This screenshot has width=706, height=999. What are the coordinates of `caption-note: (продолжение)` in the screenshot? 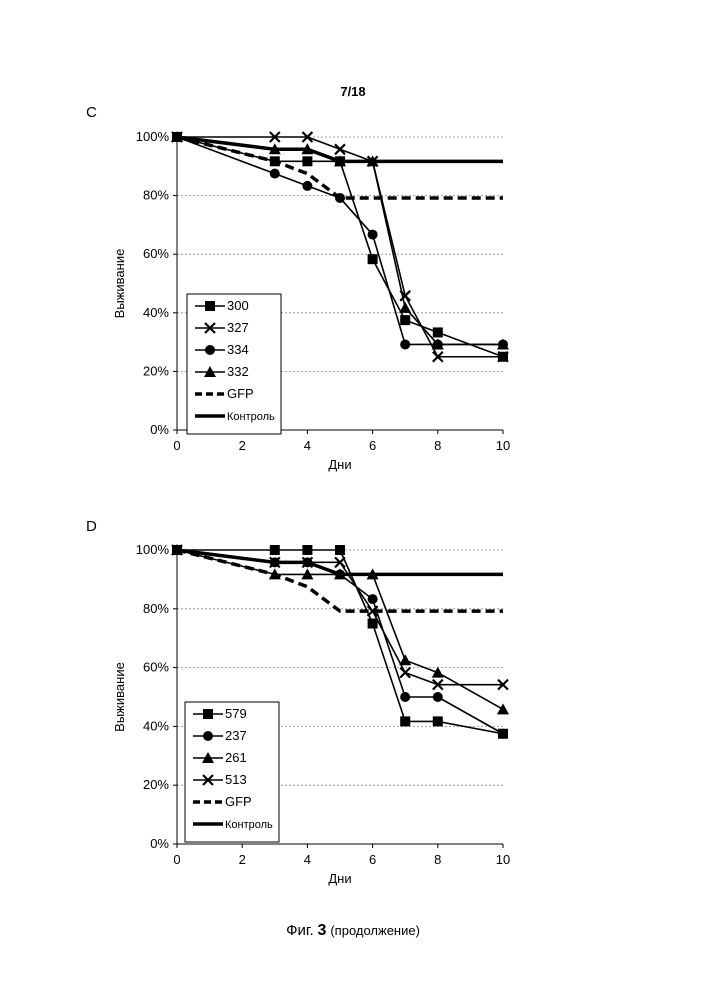 It's located at (375, 930).